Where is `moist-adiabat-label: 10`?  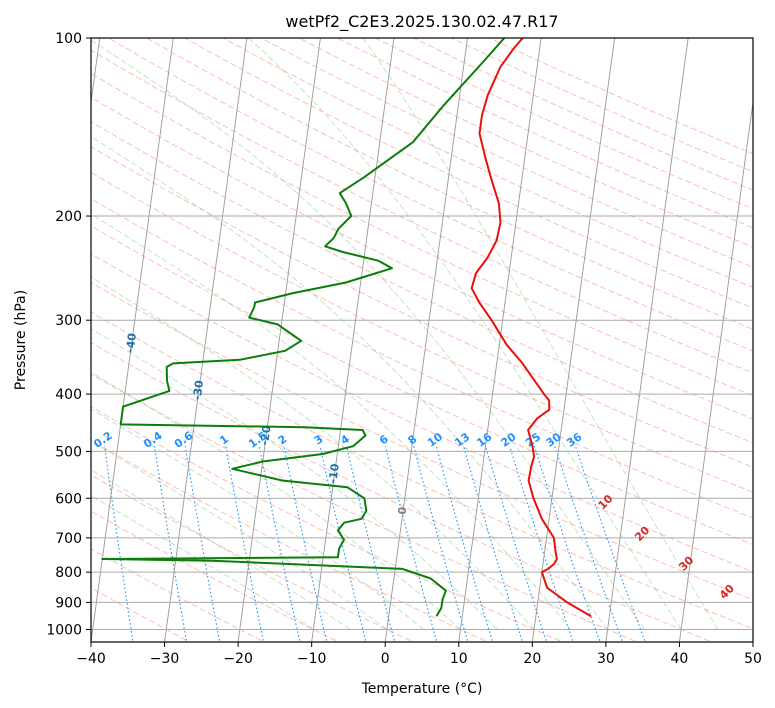
moist-adiabat-label: 10 is located at coordinates (606, 502).